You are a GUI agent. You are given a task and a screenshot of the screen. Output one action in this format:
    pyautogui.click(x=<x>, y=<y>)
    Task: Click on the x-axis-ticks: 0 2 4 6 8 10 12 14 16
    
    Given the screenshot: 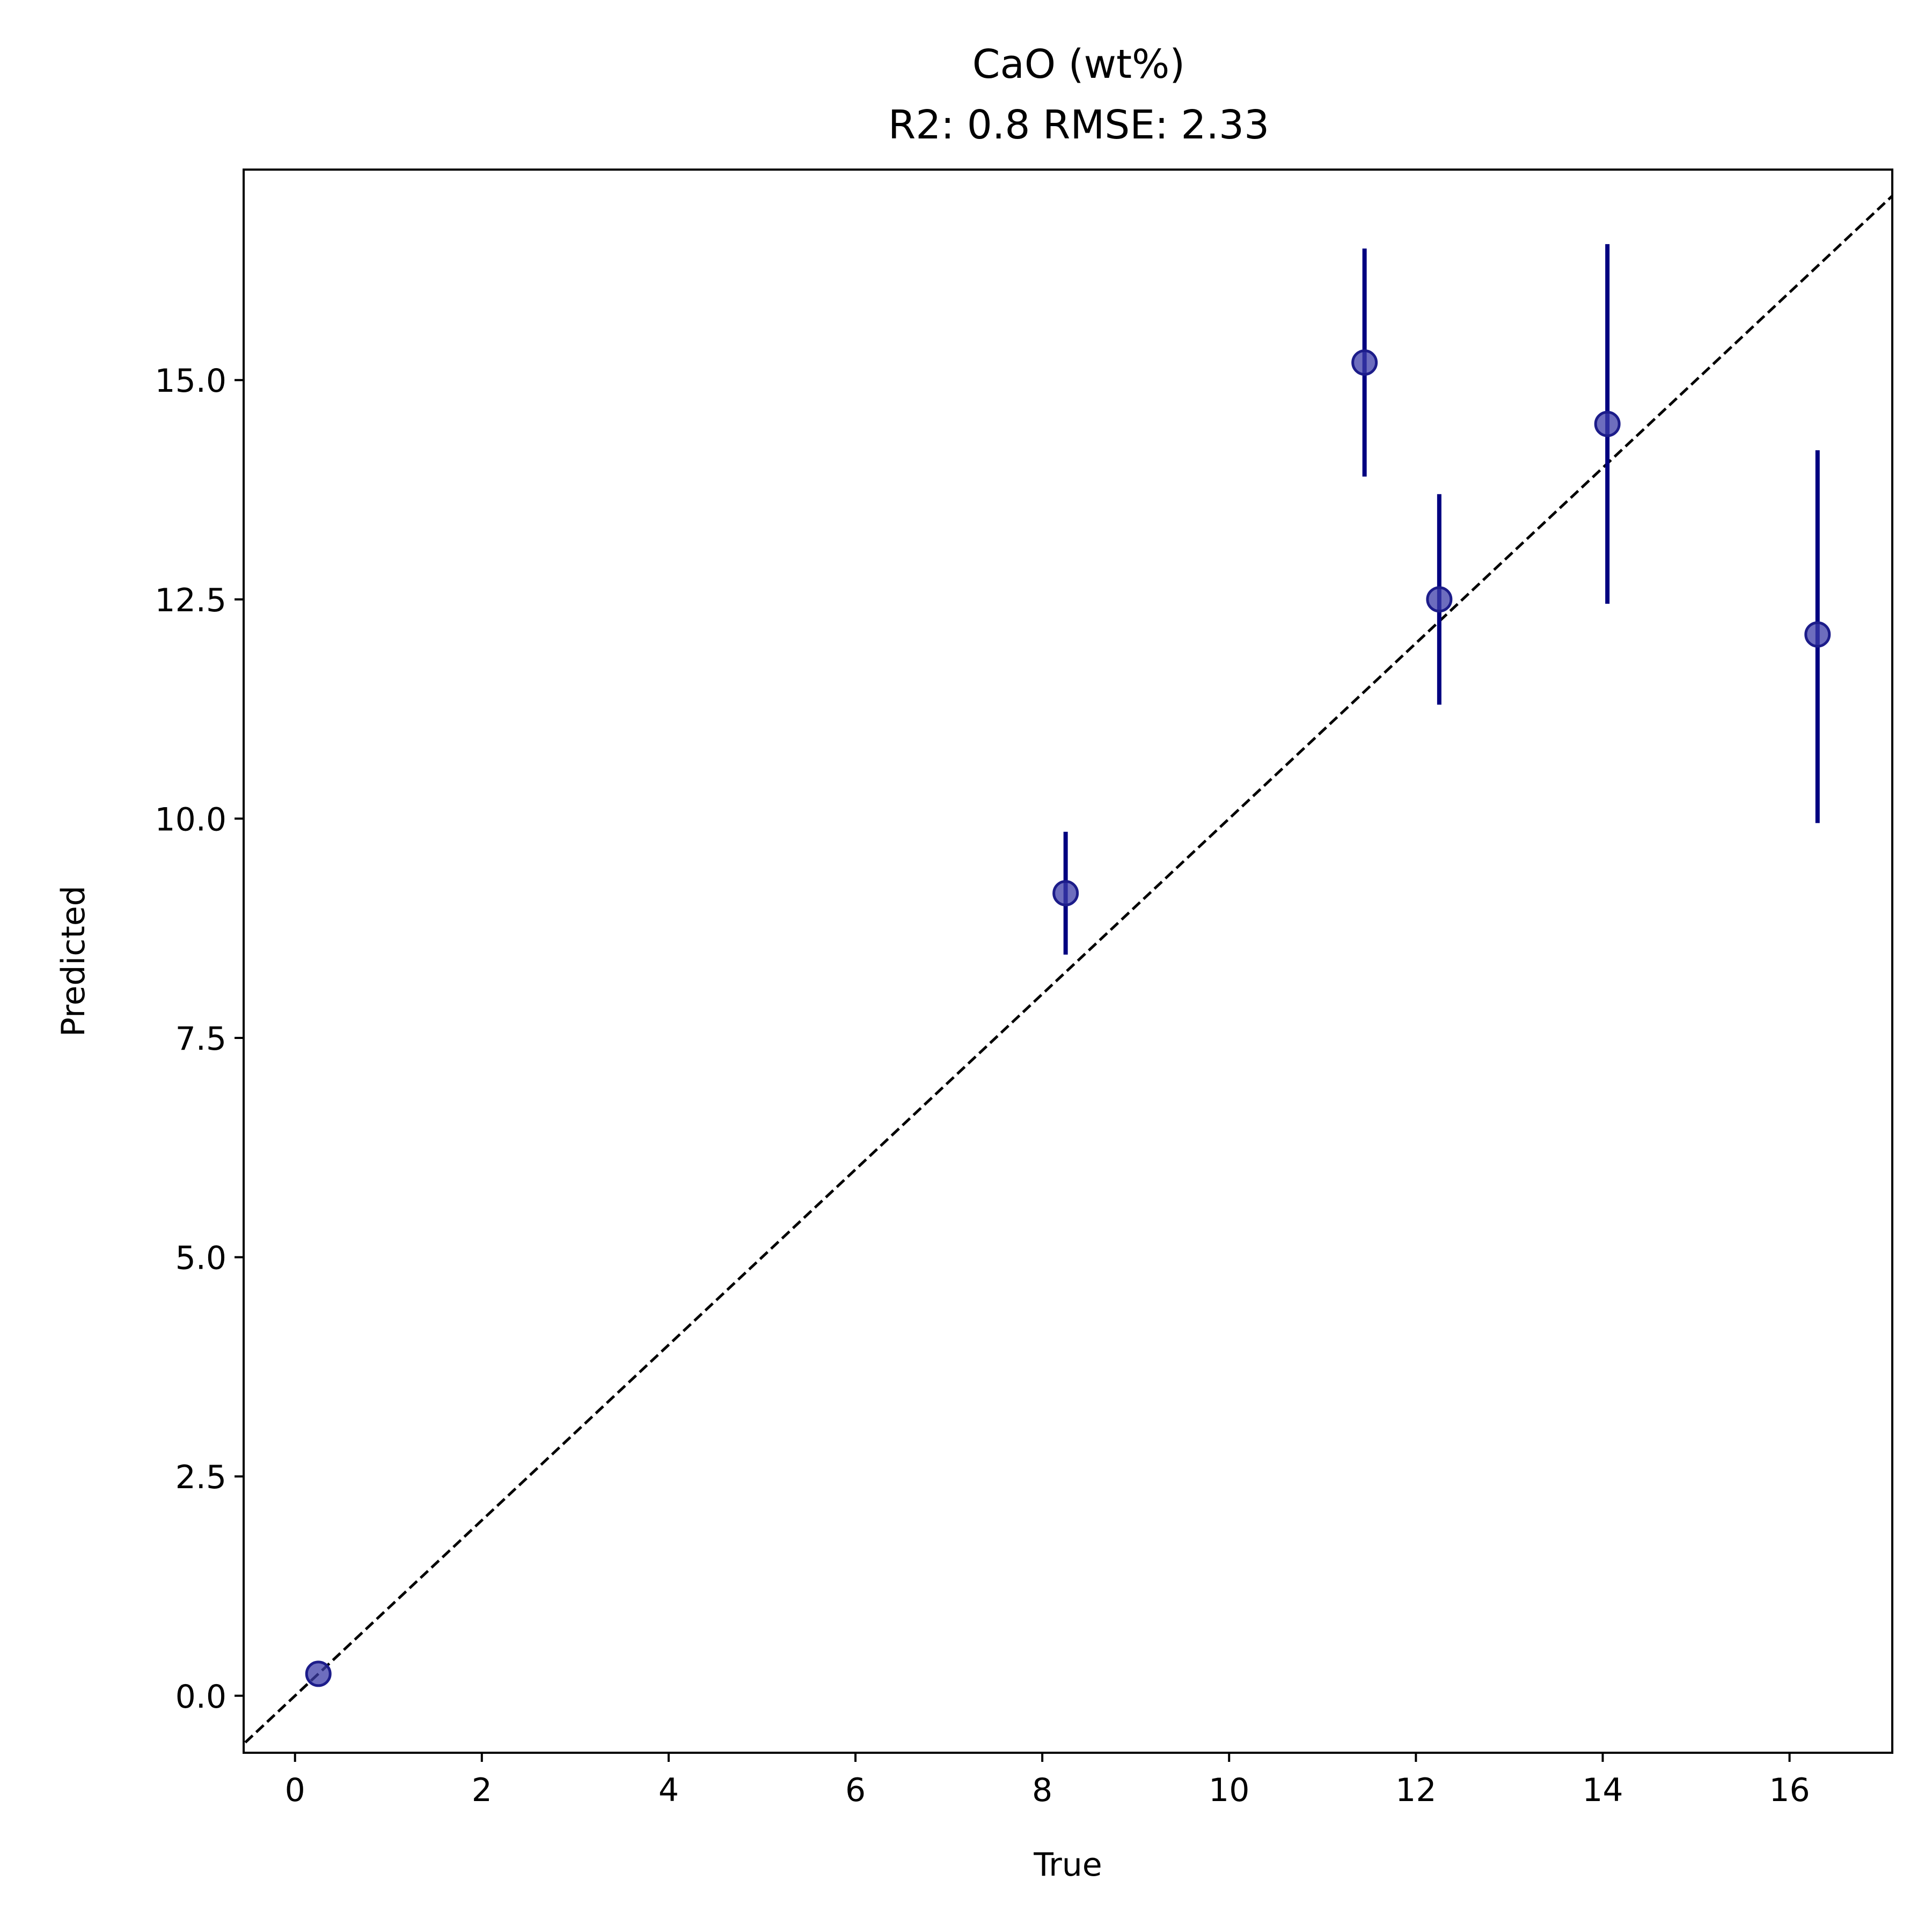 What is the action you would take?
    pyautogui.click(x=1047, y=1781)
    